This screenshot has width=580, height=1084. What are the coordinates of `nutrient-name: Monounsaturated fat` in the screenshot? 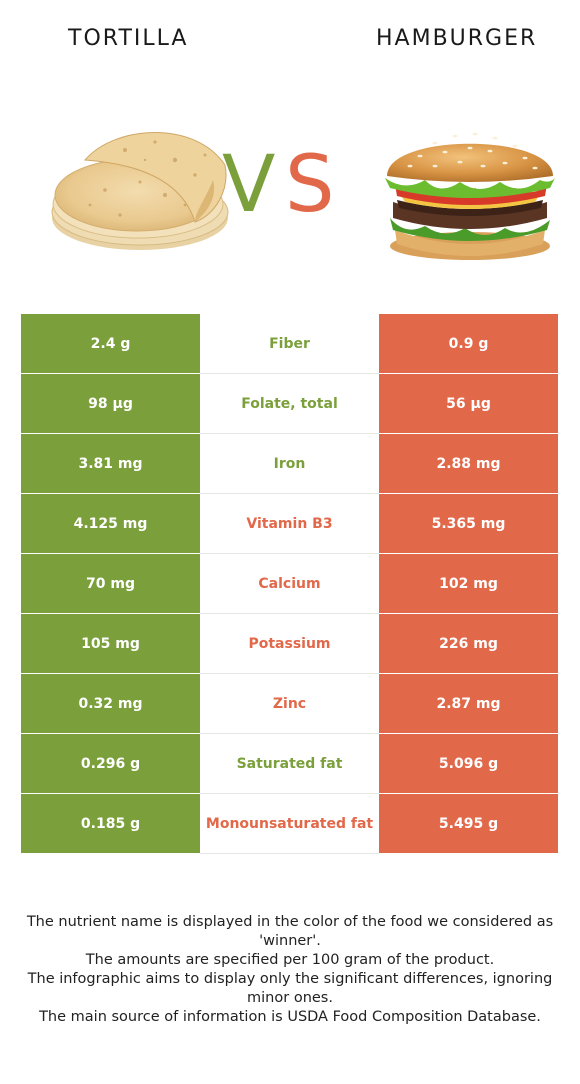 It's located at (289, 824).